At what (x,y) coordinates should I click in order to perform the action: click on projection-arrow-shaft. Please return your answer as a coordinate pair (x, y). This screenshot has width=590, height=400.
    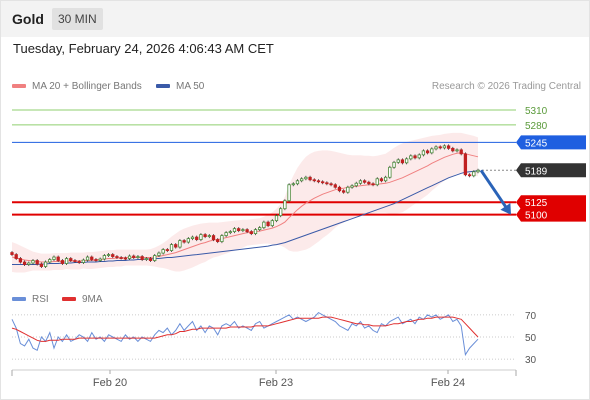
    Looking at the image, I should click on (494, 189).